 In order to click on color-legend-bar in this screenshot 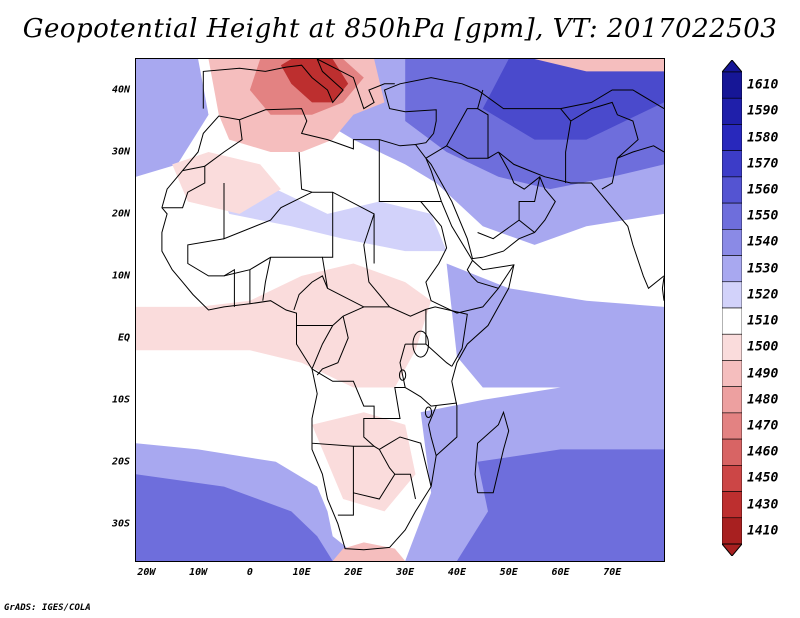, I will do `click(732, 308)`.